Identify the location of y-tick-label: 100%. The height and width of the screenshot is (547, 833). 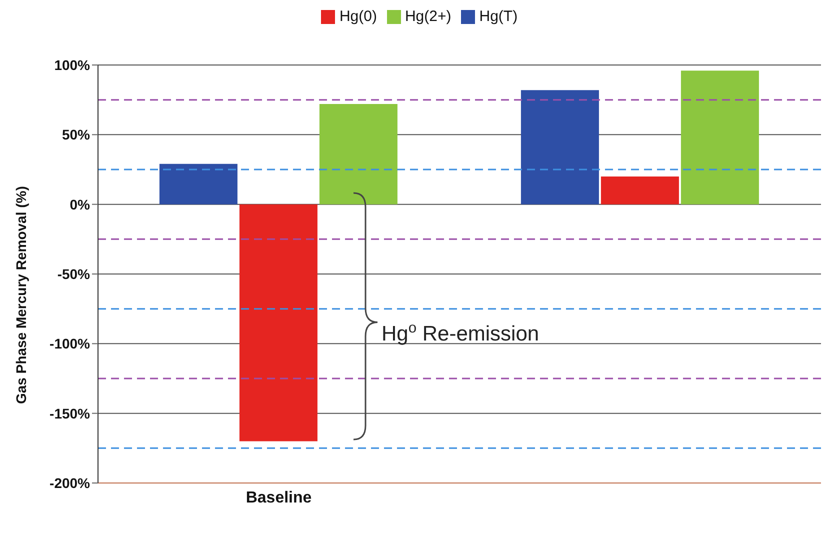
(72, 64).